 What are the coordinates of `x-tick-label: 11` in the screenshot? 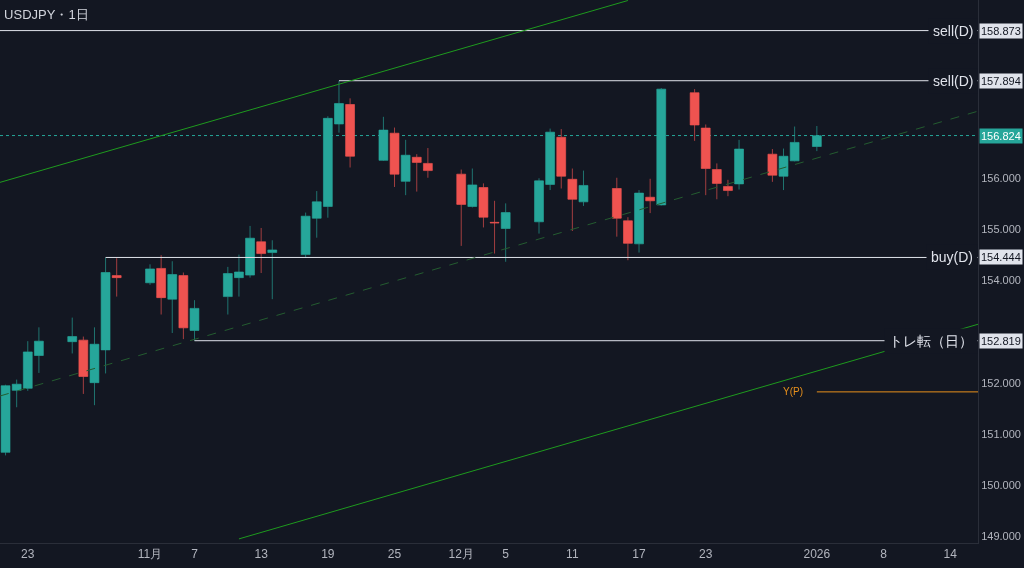 It's located at (572, 554).